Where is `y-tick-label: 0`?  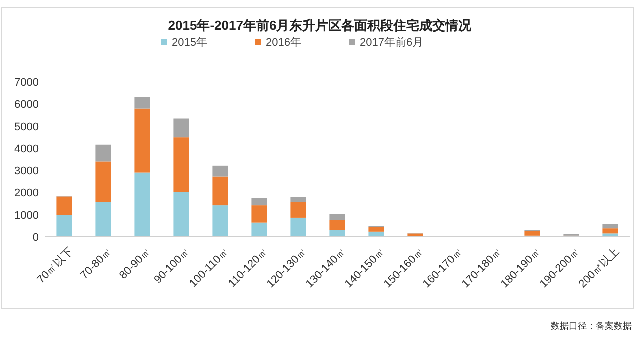 y-tick-label: 0 is located at coordinates (35, 238).